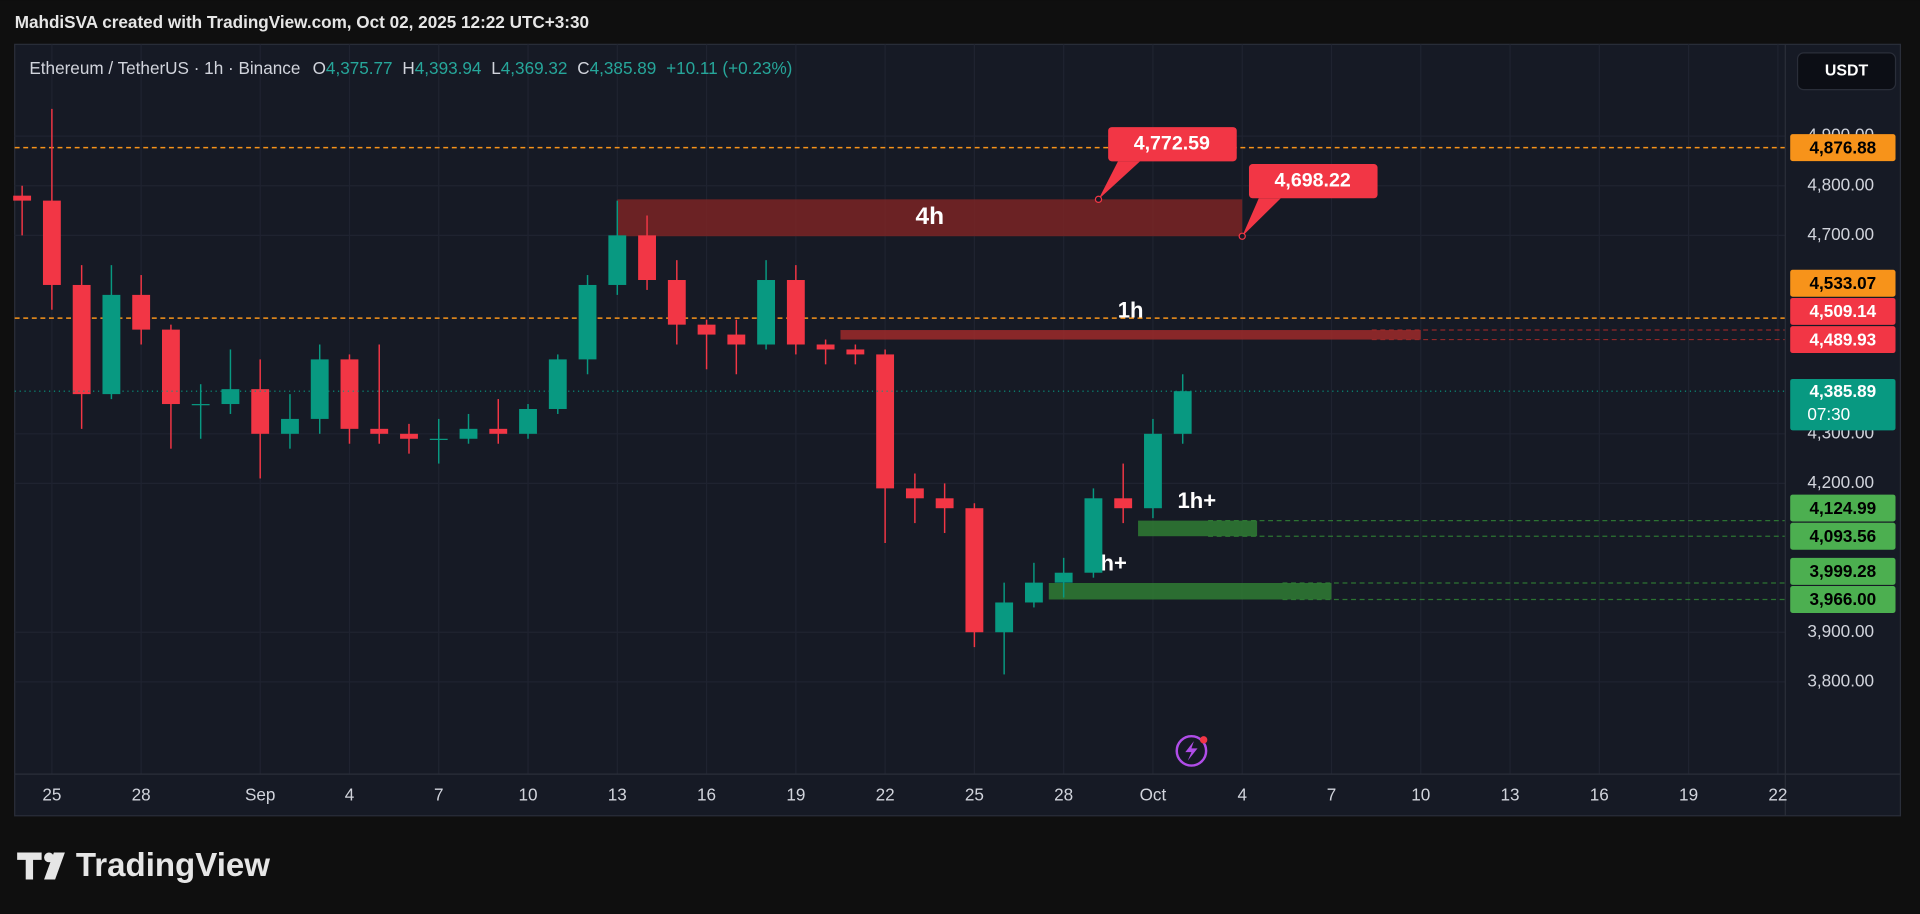 The width and height of the screenshot is (1920, 914). I want to click on x-tick-label: 7, so click(1332, 795).